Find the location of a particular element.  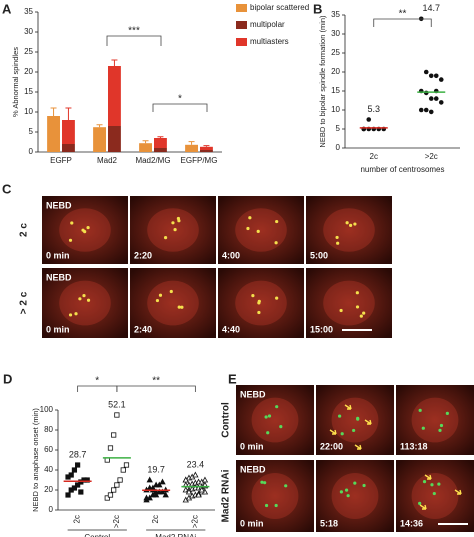

x-tick-label: EGFP/MG is located at coordinates (199, 160).